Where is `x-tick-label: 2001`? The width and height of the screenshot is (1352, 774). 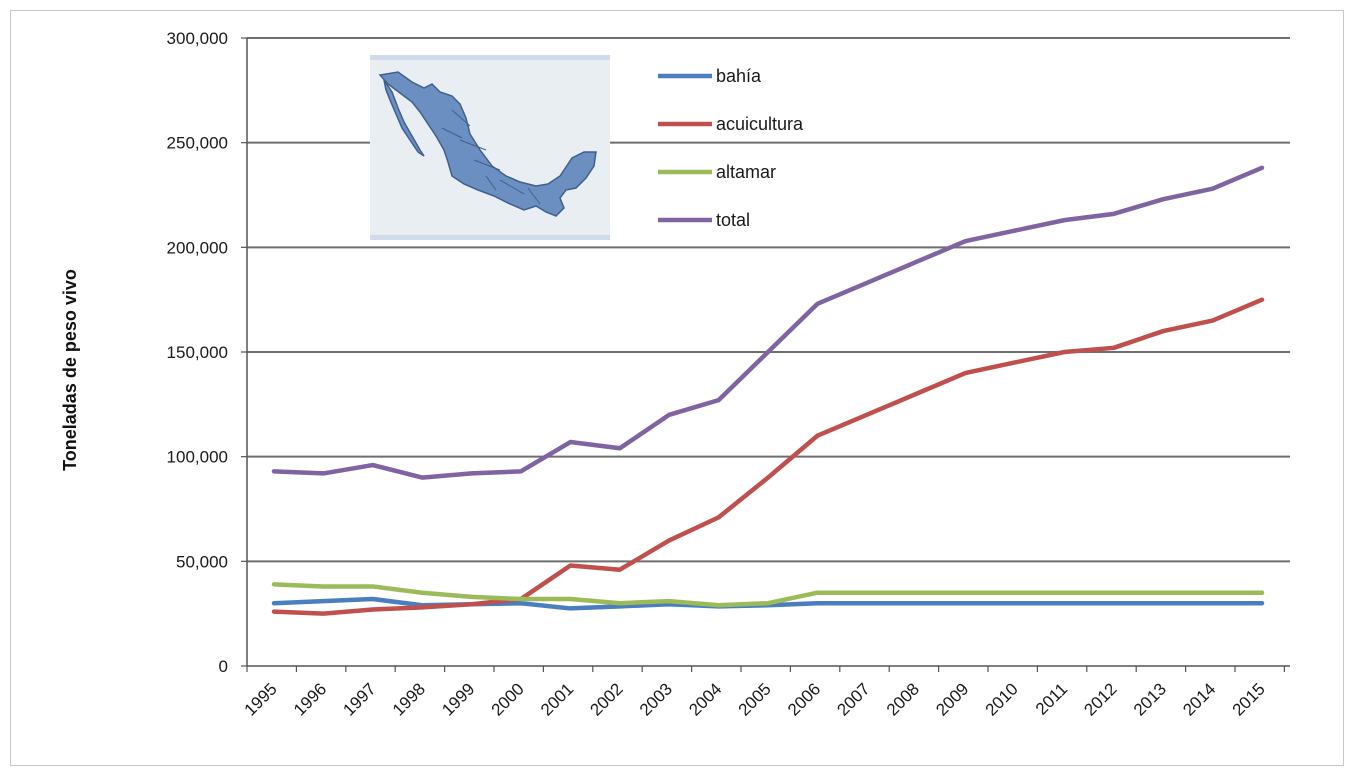
x-tick-label: 2001 is located at coordinates (557, 699).